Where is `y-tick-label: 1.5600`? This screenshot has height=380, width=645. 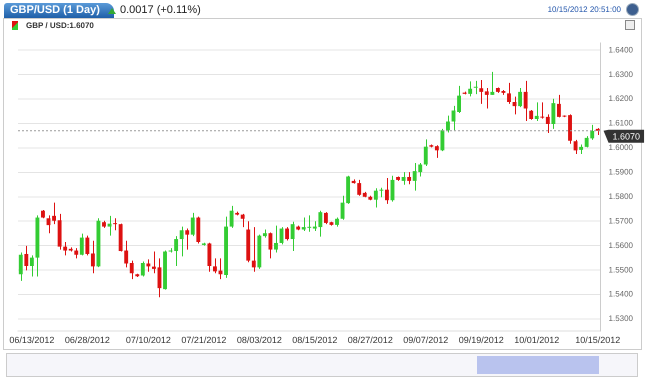 y-tick-label: 1.5600 is located at coordinates (621, 245).